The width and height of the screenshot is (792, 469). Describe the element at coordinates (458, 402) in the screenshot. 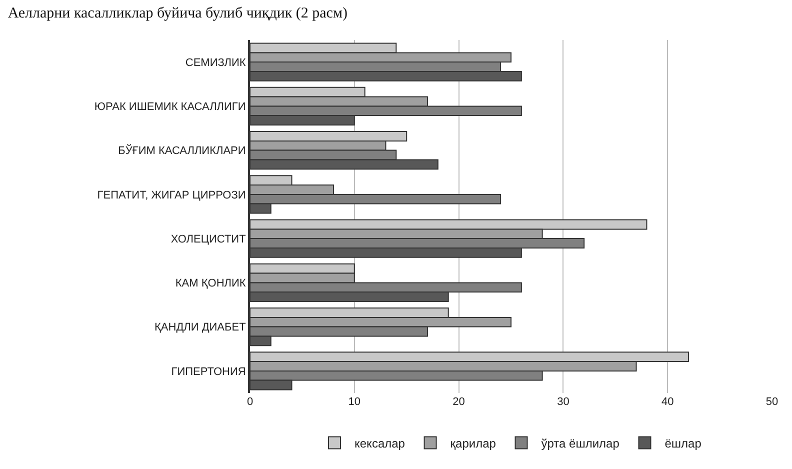

I see `x-tick-label: 20` at that location.